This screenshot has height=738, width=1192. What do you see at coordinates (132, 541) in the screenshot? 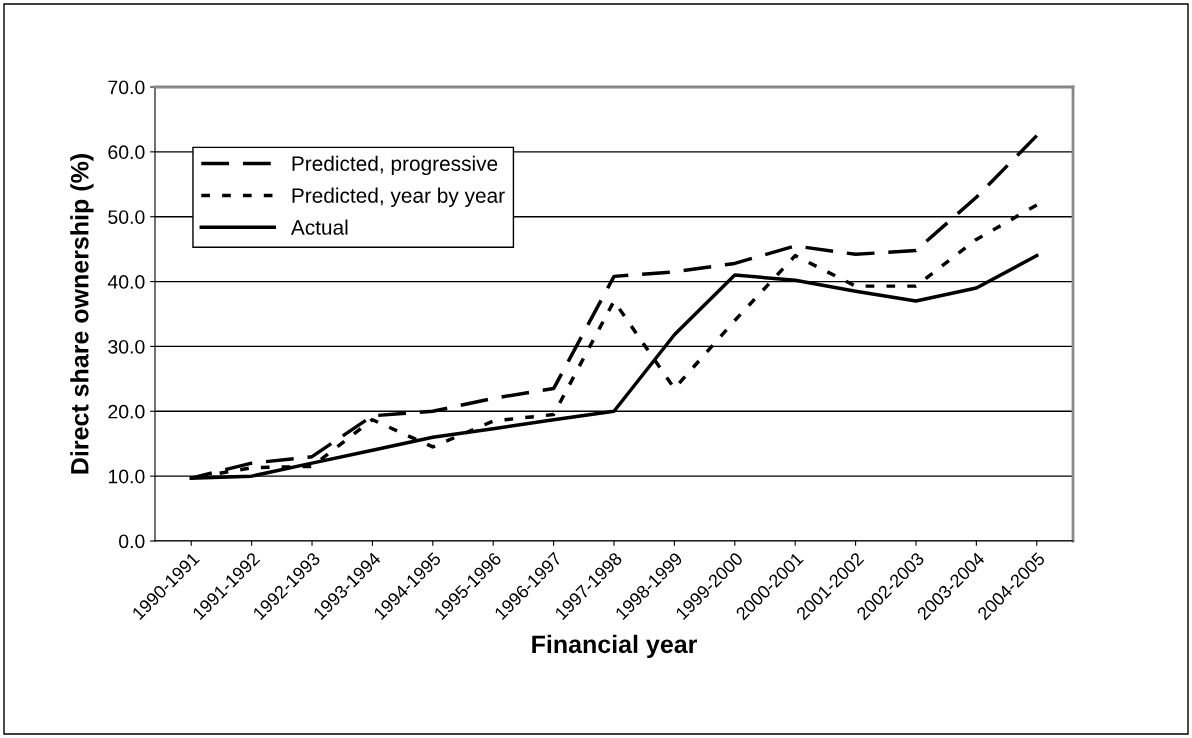
I see `y-tick-label: 0.0` at bounding box center [132, 541].